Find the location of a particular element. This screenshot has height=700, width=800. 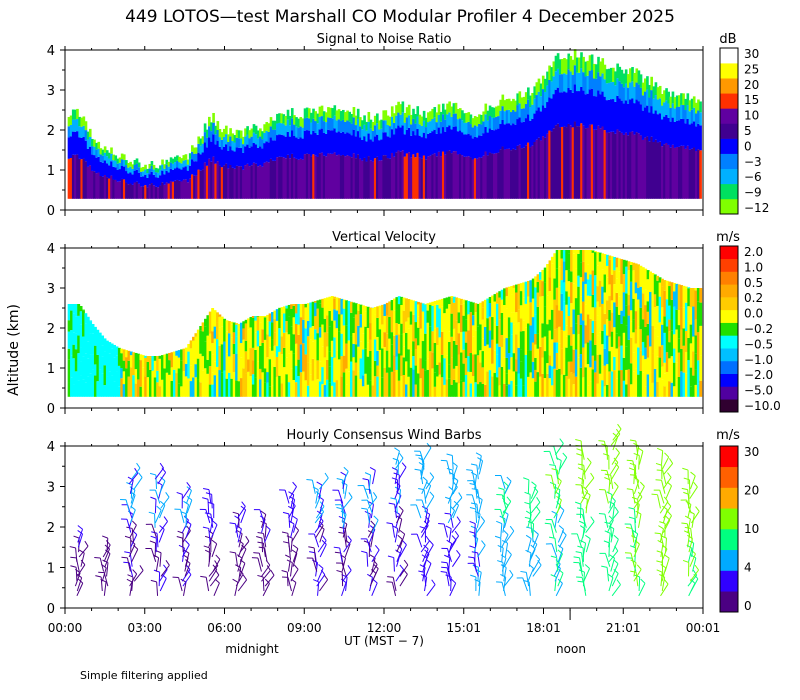

y-tick-label: 0 is located at coordinates (51, 609).